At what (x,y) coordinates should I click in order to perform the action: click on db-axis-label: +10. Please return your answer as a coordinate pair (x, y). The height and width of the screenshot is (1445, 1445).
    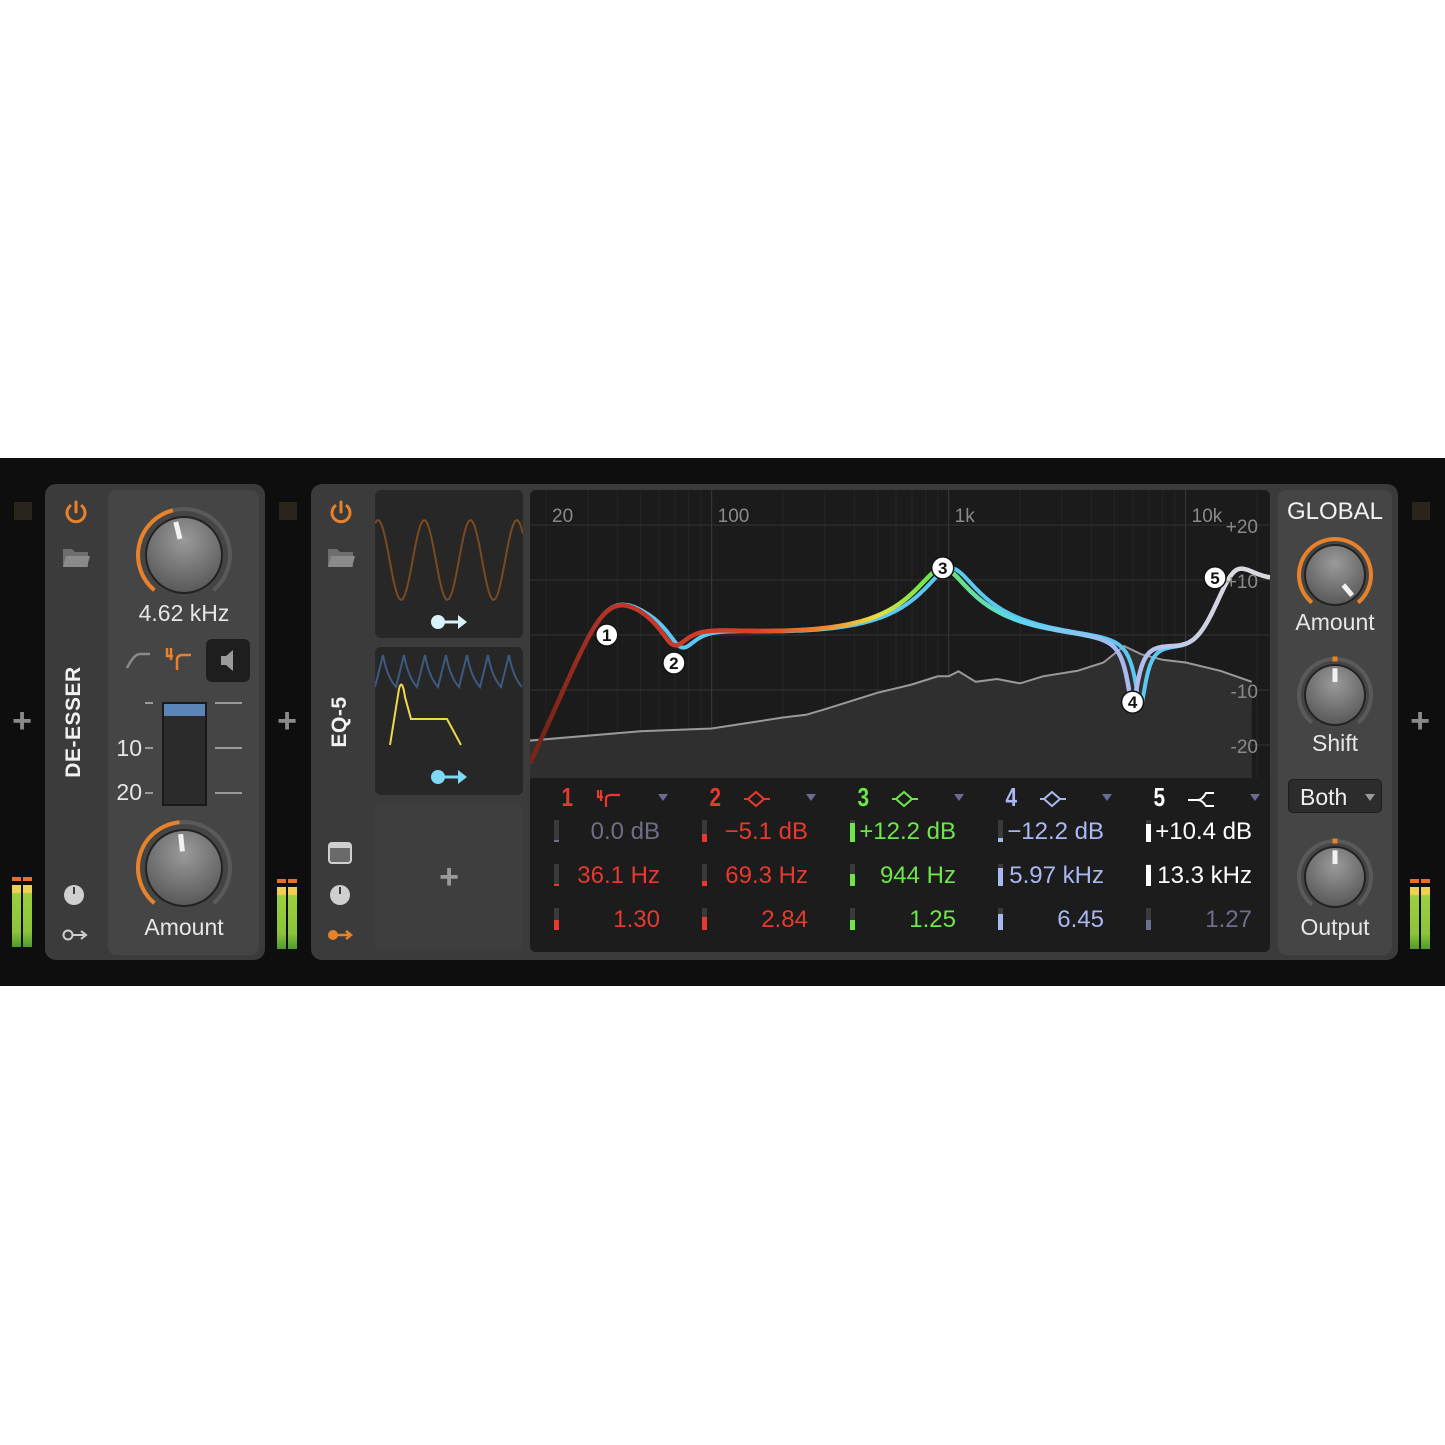
    Looking at the image, I should click on (1242, 582).